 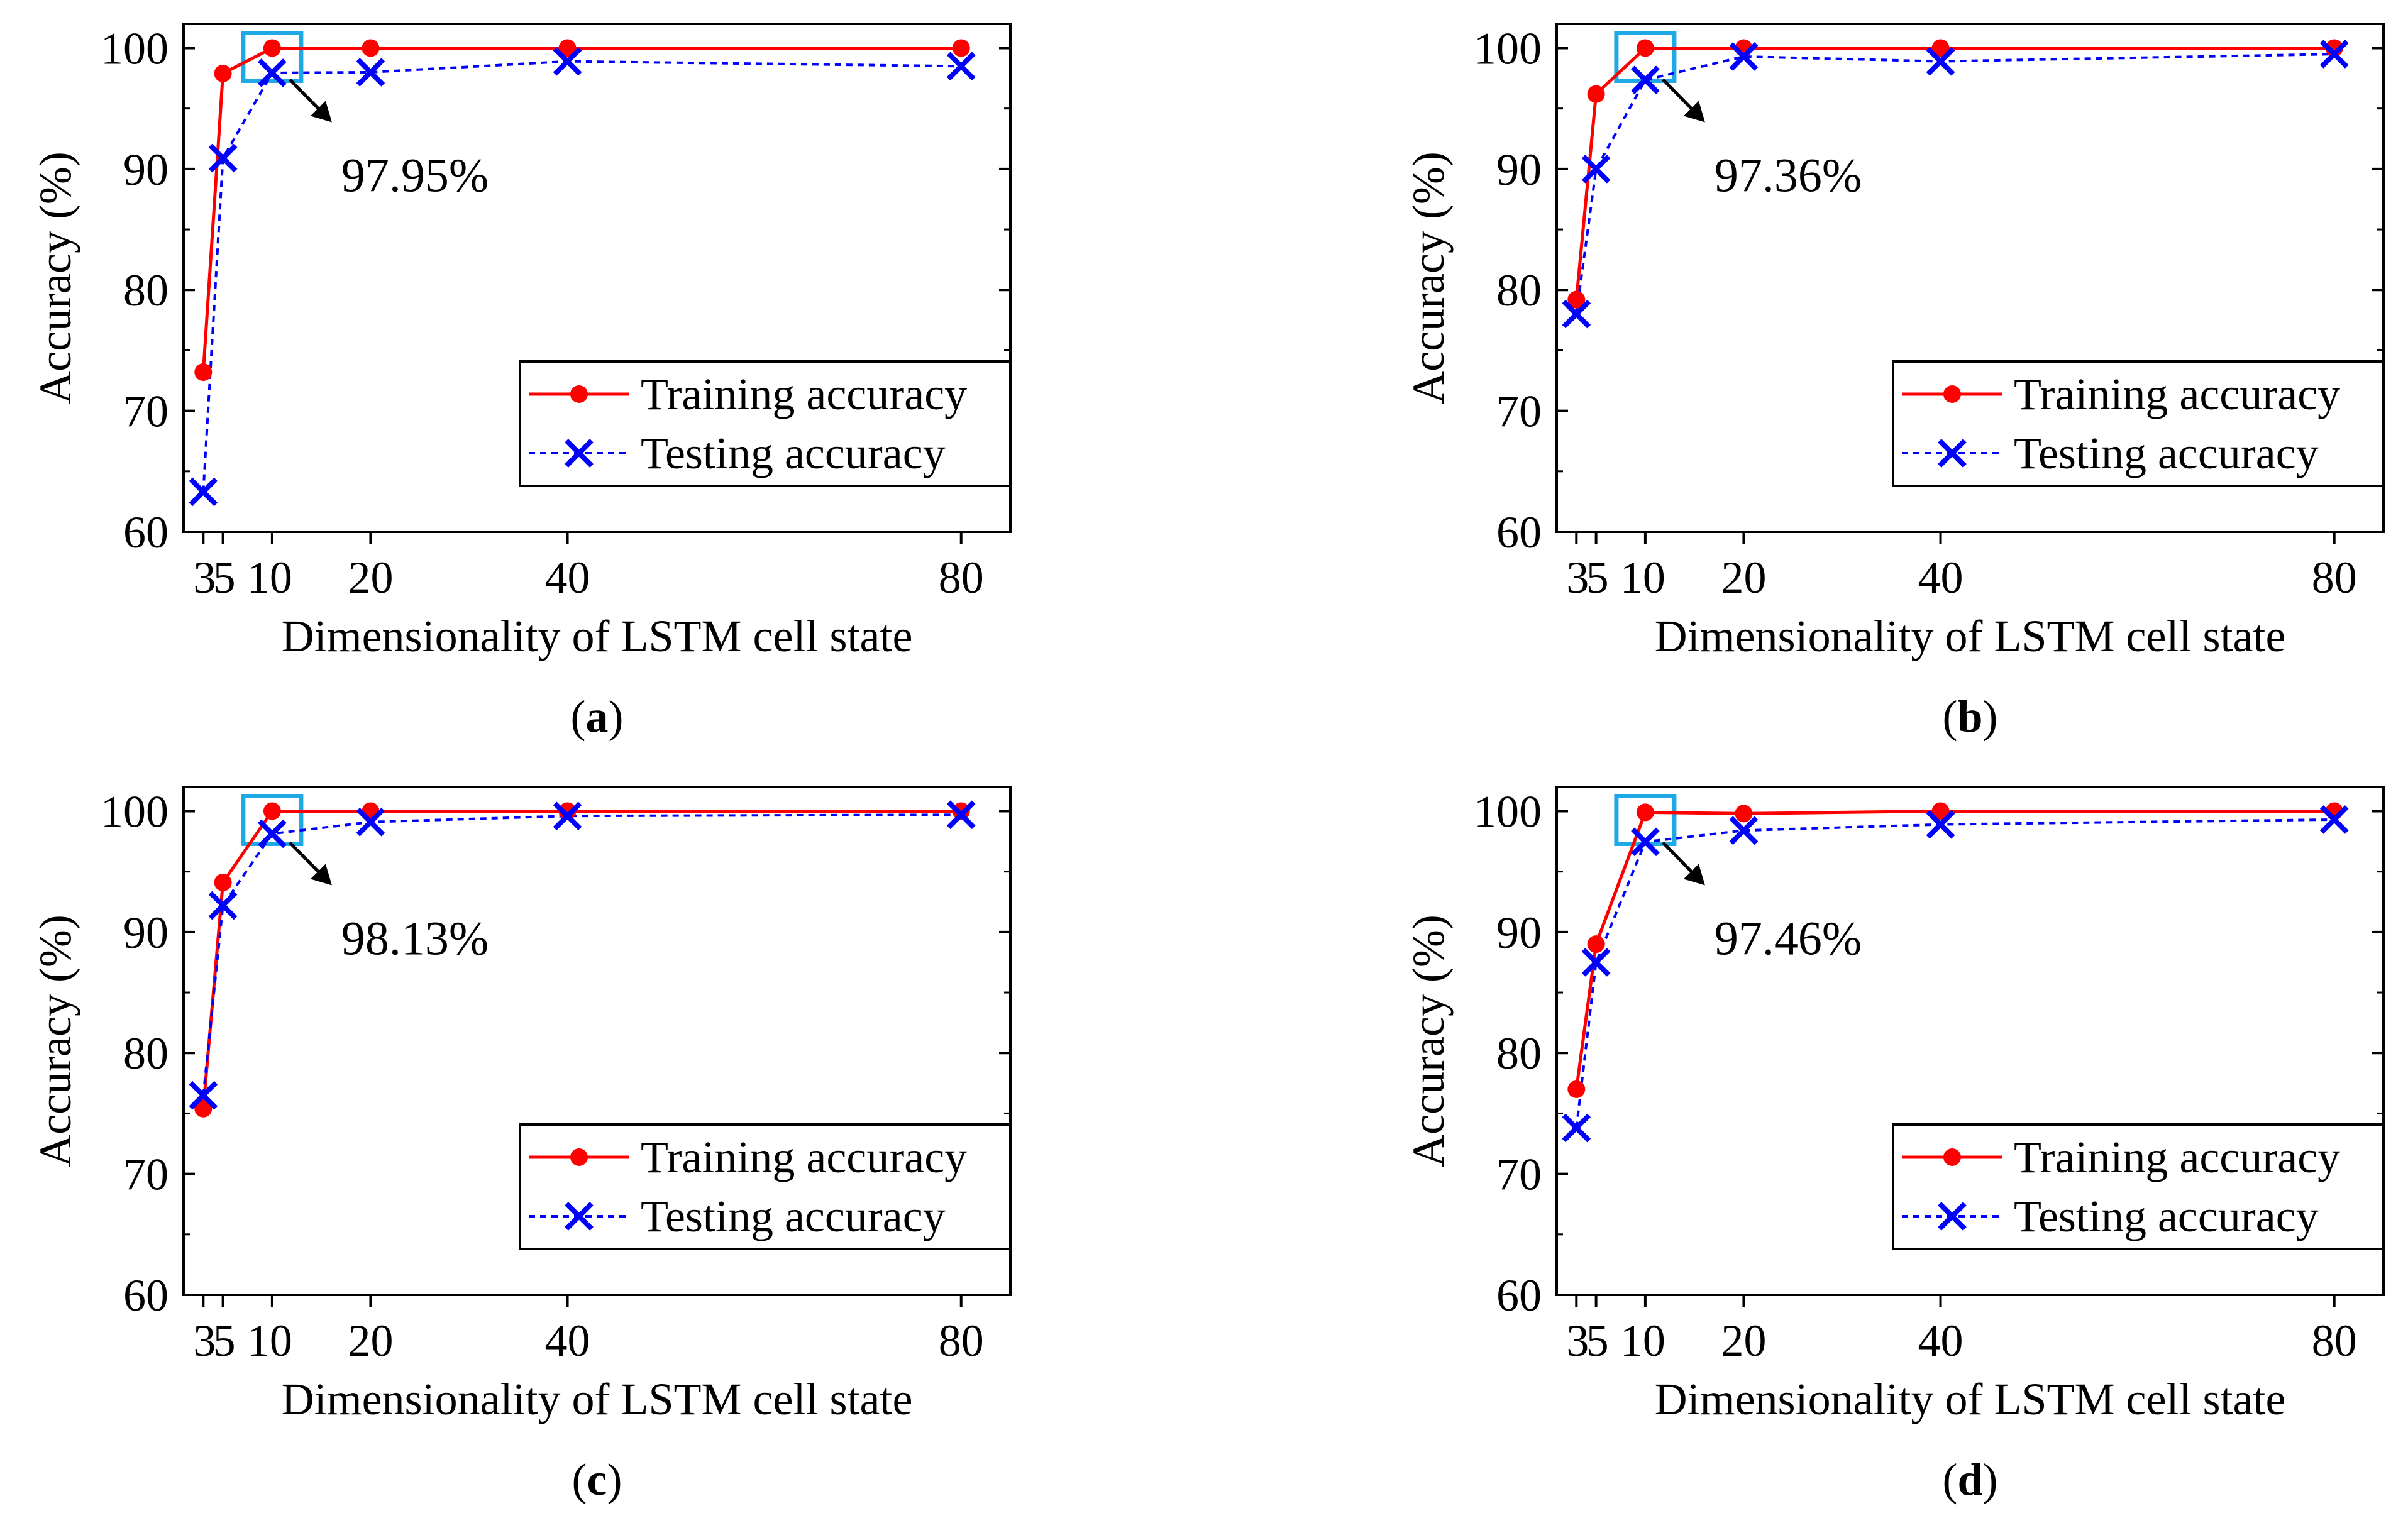 I want to click on panel-label: (b), so click(x=1969, y=716).